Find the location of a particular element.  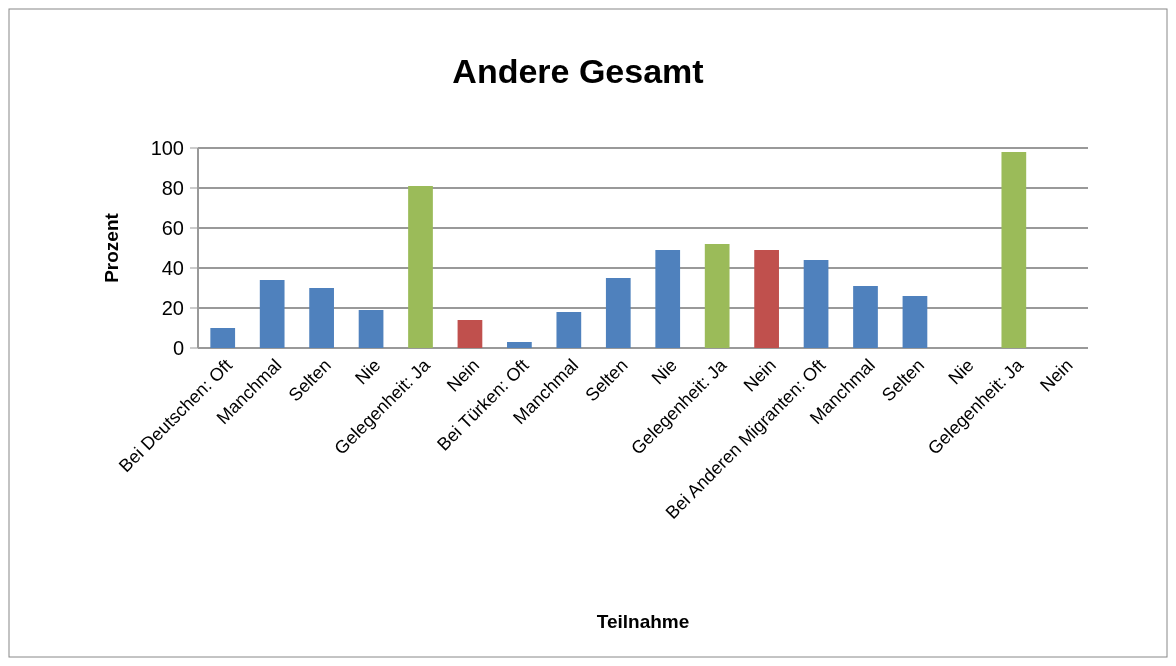

y-tick-label: 80 is located at coordinates (172, 188).